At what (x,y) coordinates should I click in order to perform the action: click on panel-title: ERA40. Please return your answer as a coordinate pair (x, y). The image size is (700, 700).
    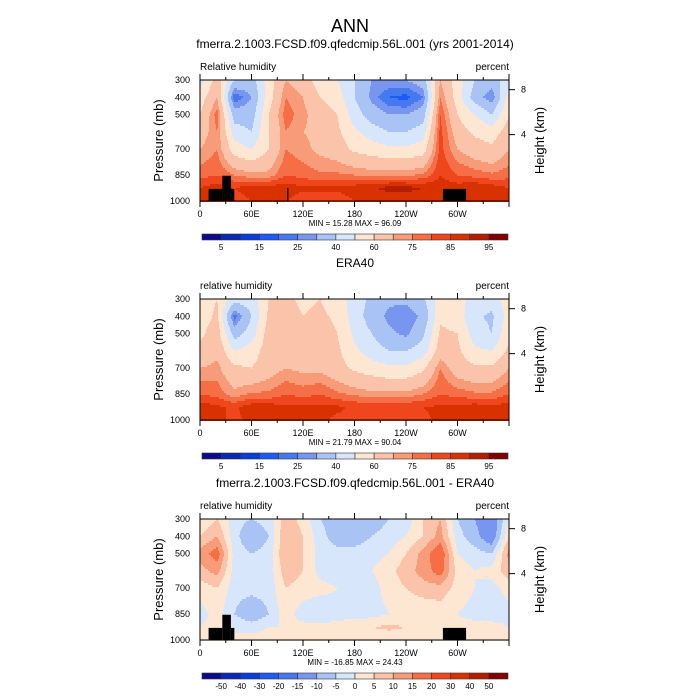
    Looking at the image, I should click on (355, 263).